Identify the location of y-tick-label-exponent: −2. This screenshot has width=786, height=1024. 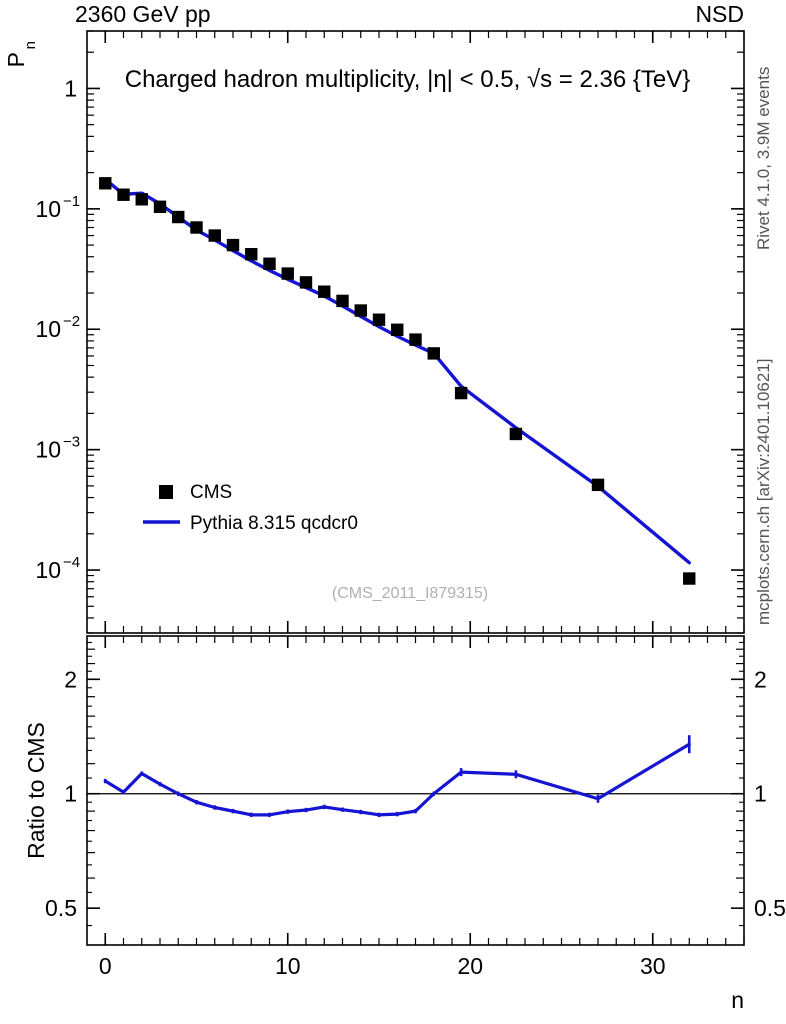
(71, 321).